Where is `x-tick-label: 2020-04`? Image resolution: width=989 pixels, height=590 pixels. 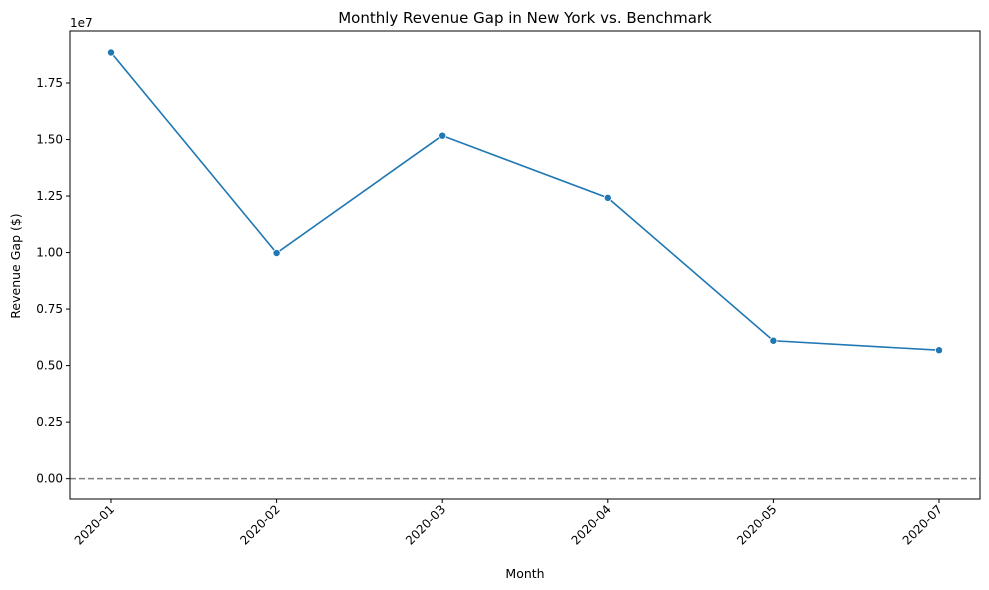
x-tick-label: 2020-04 is located at coordinates (591, 524).